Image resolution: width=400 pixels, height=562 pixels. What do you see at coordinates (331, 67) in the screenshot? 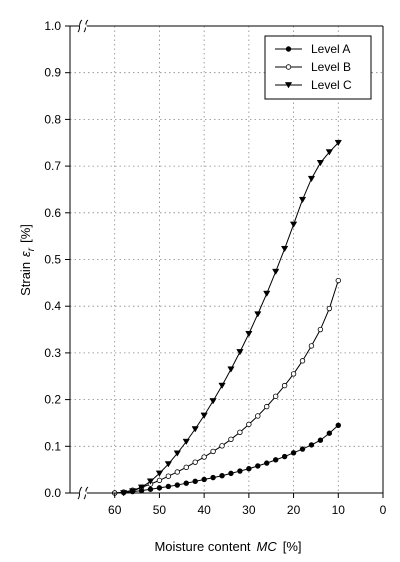
I see `legend-label: Level B` at bounding box center [331, 67].